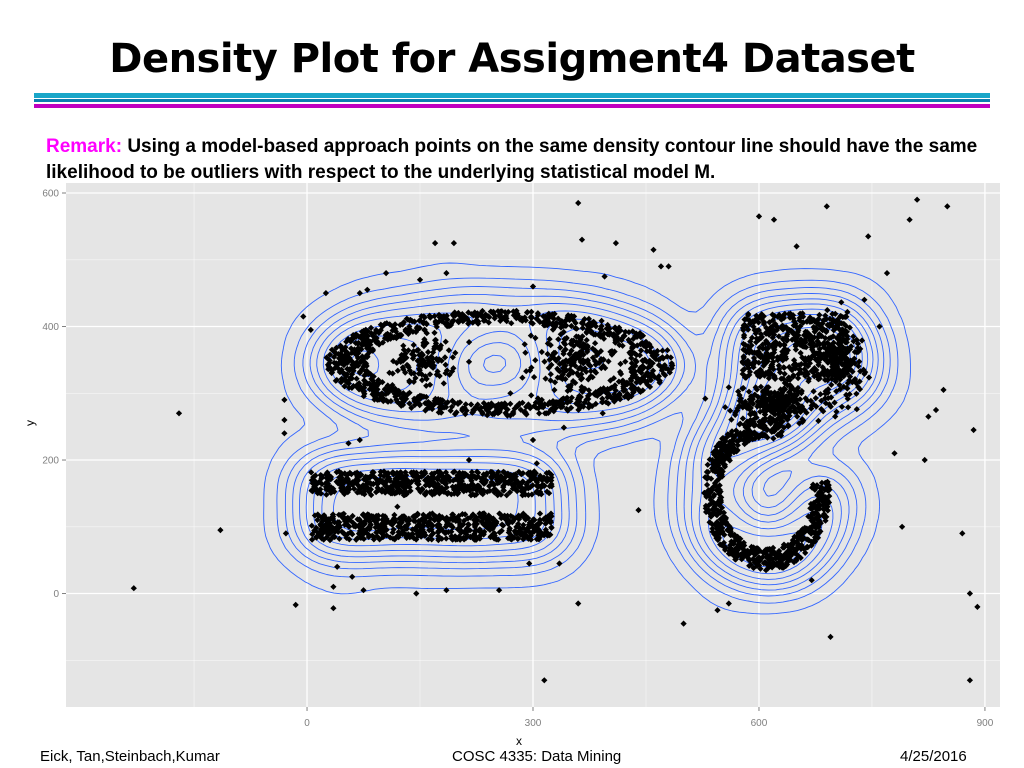 The height and width of the screenshot is (768, 1024). I want to click on remark-label: Remark:, so click(84, 146).